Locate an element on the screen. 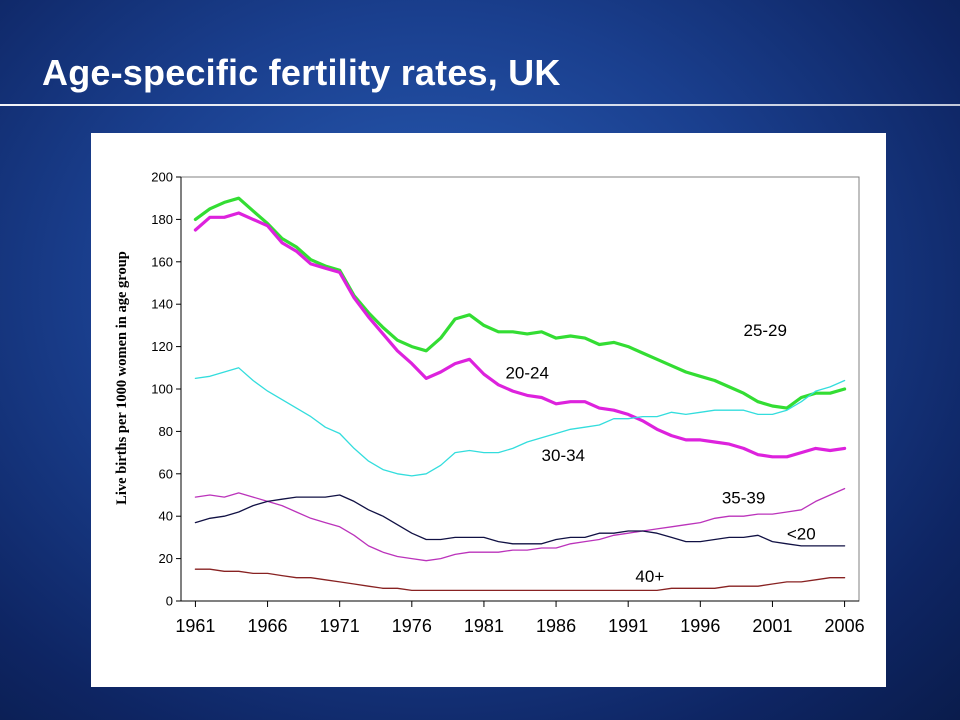 Image resolution: width=960 pixels, height=720 pixels. y-tick-label: 100 is located at coordinates (162, 389).